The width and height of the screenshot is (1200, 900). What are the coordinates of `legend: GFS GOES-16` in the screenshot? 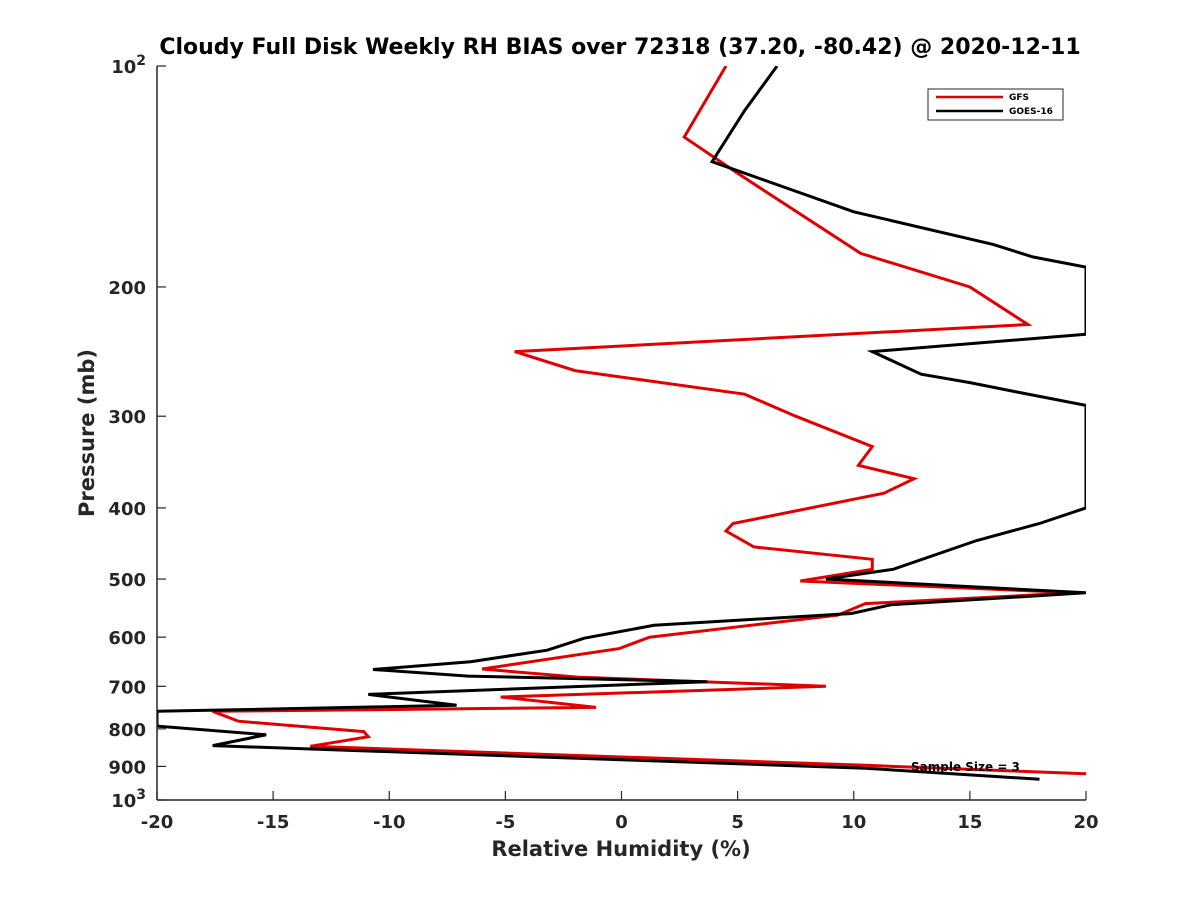 It's located at (995, 104).